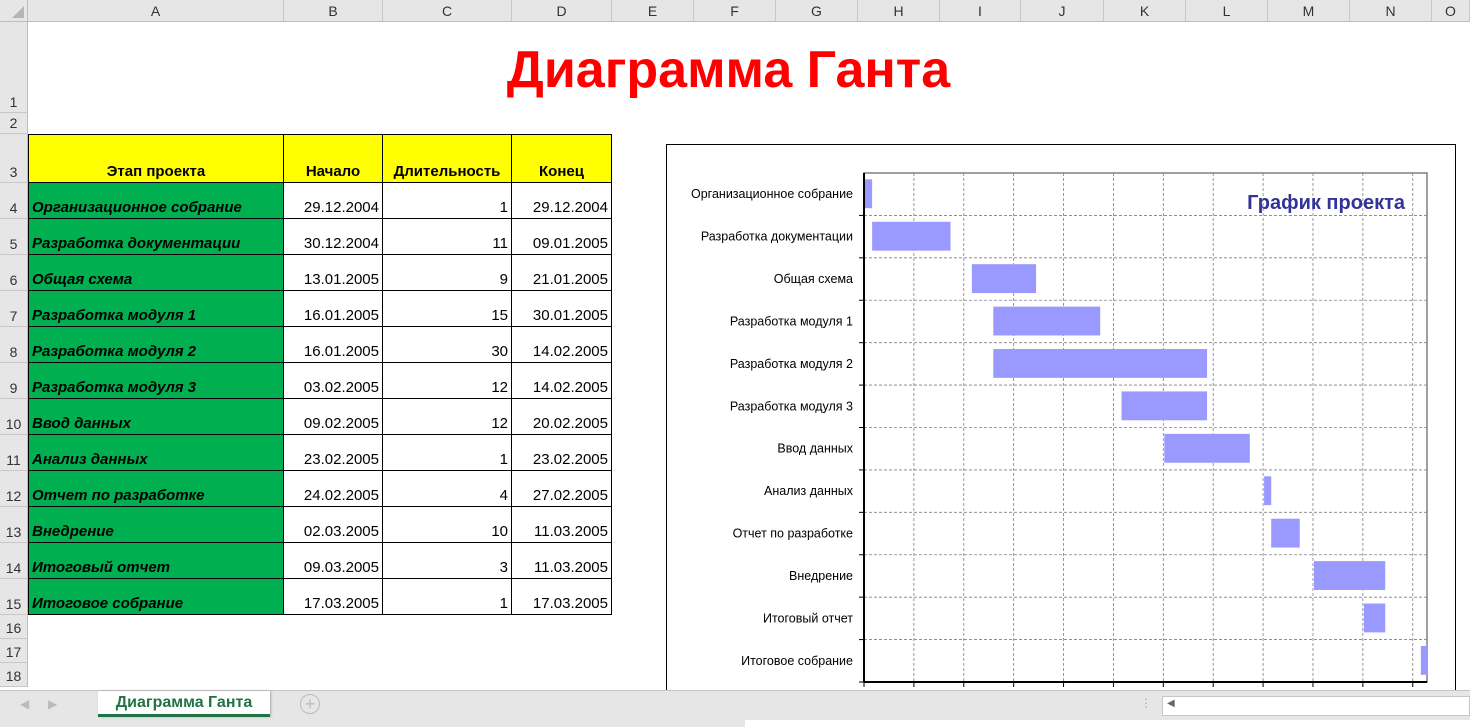  I want to click on table-cell: Разработка модуля 3, so click(156, 381).